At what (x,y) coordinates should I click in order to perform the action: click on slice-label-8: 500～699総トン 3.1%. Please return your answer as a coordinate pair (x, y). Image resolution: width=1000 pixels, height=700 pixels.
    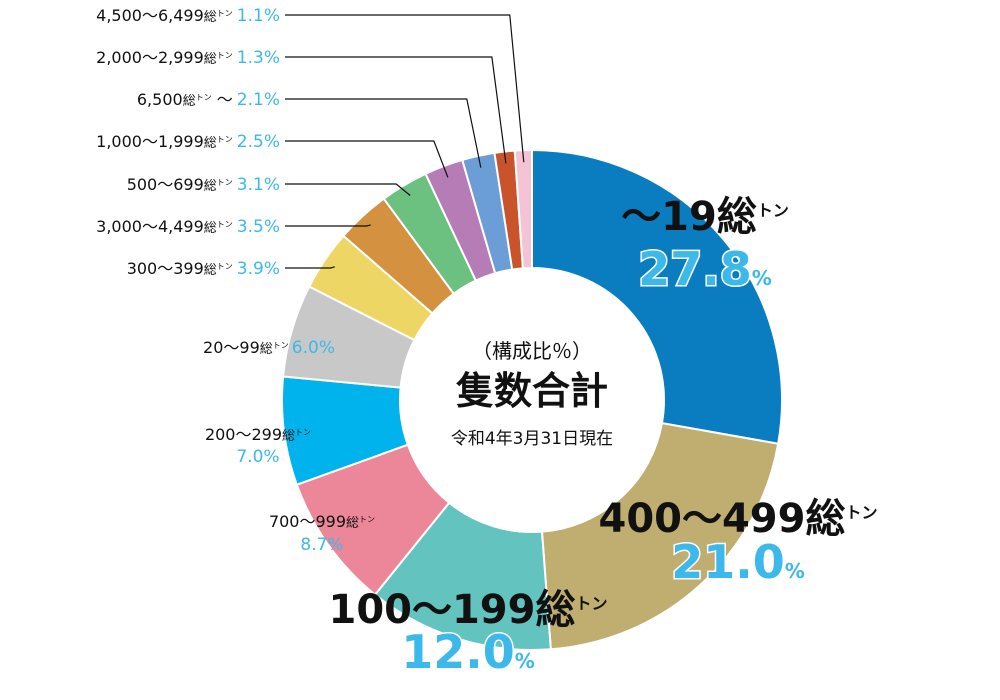
    Looking at the image, I should click on (203, 185).